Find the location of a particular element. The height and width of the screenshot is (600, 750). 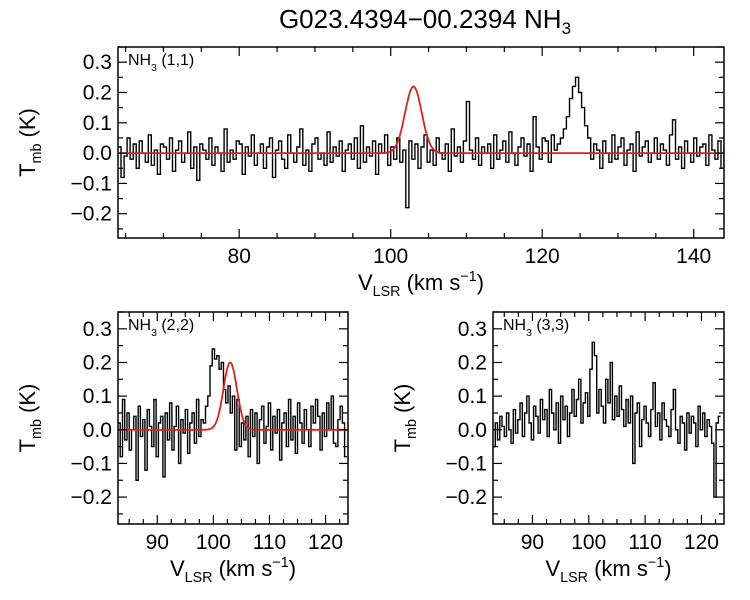

line-label-tail: (3,3) is located at coordinates (550, 325).